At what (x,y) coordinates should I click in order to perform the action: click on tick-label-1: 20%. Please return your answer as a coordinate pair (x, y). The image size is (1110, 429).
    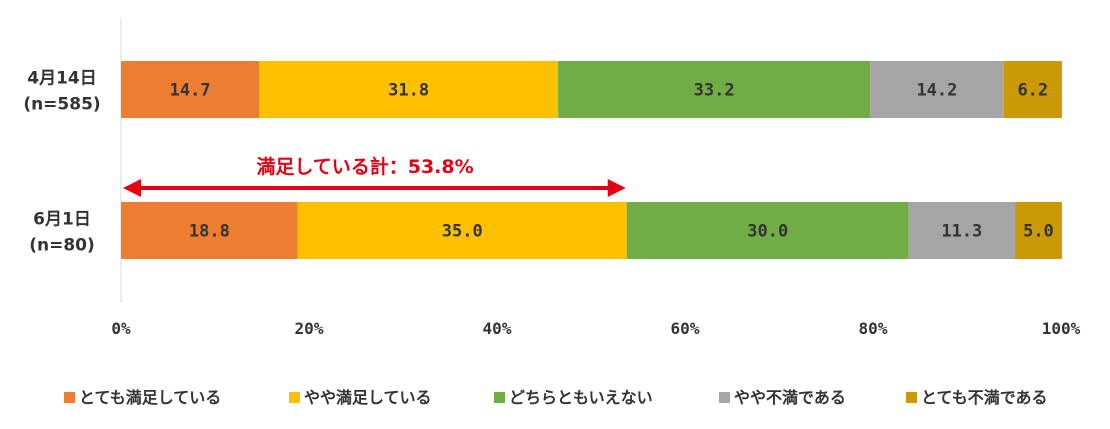
    Looking at the image, I should click on (309, 328).